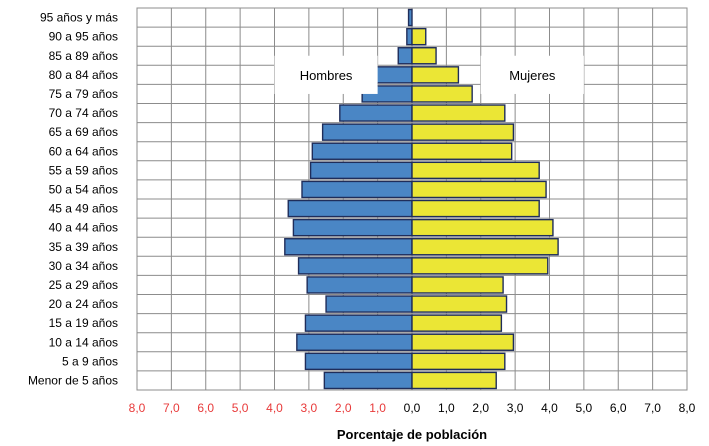  Describe the element at coordinates (412, 434) in the screenshot. I see `x-axis-title: Porcentaje de población` at that location.